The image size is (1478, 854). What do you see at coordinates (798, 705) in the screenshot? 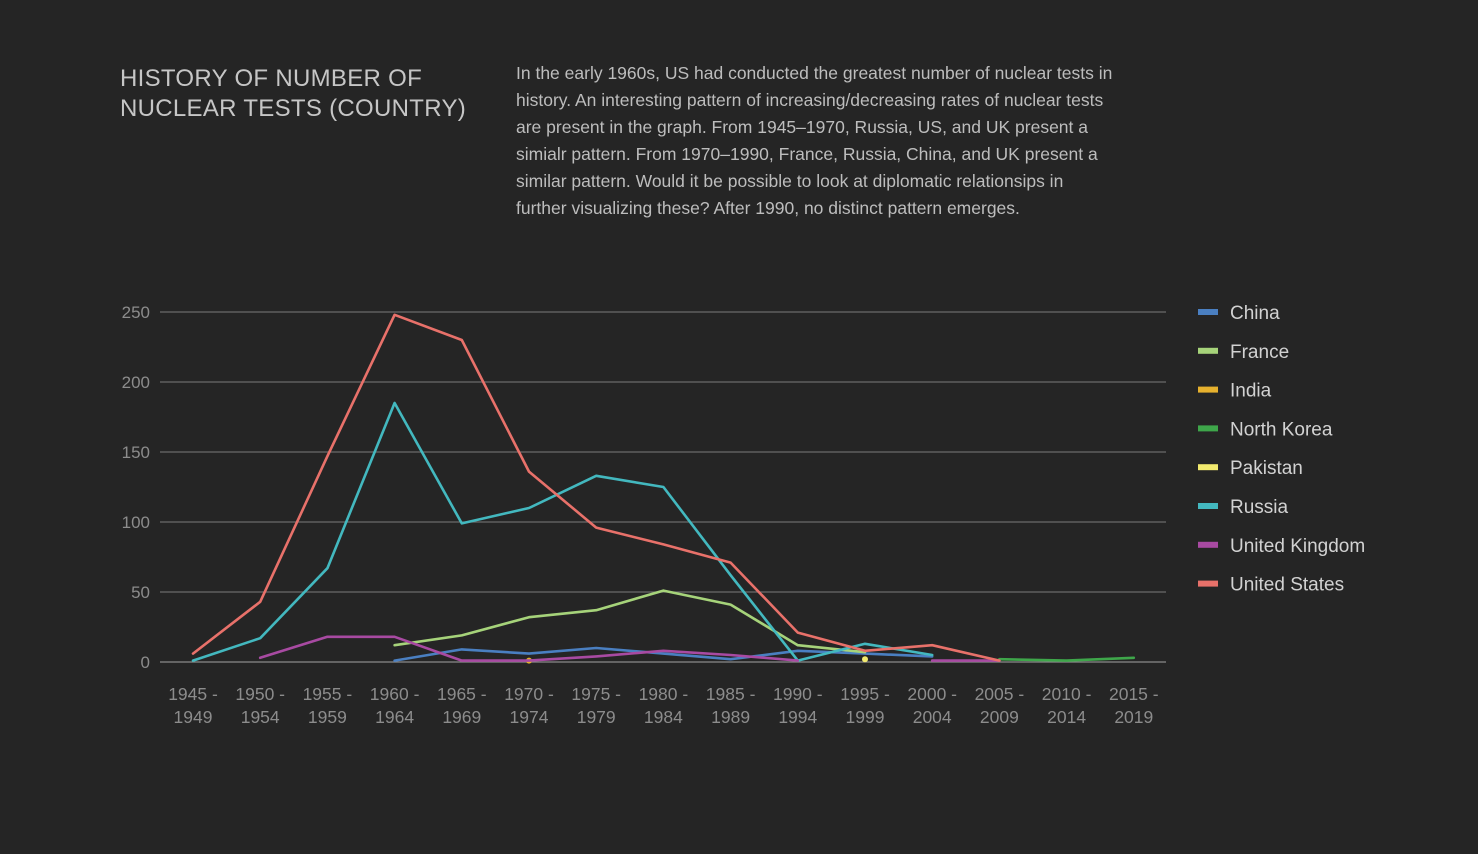
I see `x-tick-label: 1990 - 1994` at bounding box center [798, 705].